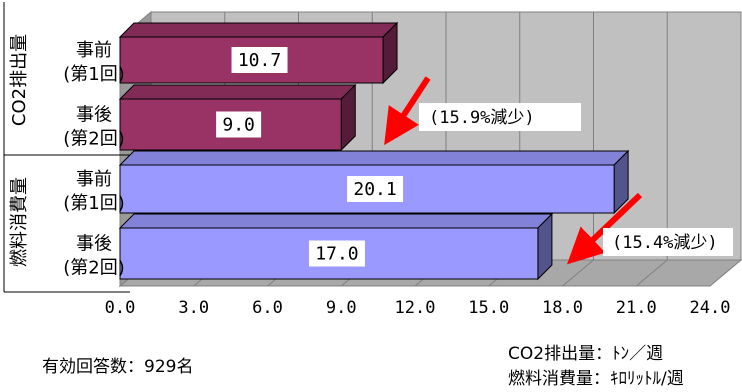  What do you see at coordinates (193, 308) in the screenshot?
I see `x-tick-label: 3.0` at bounding box center [193, 308].